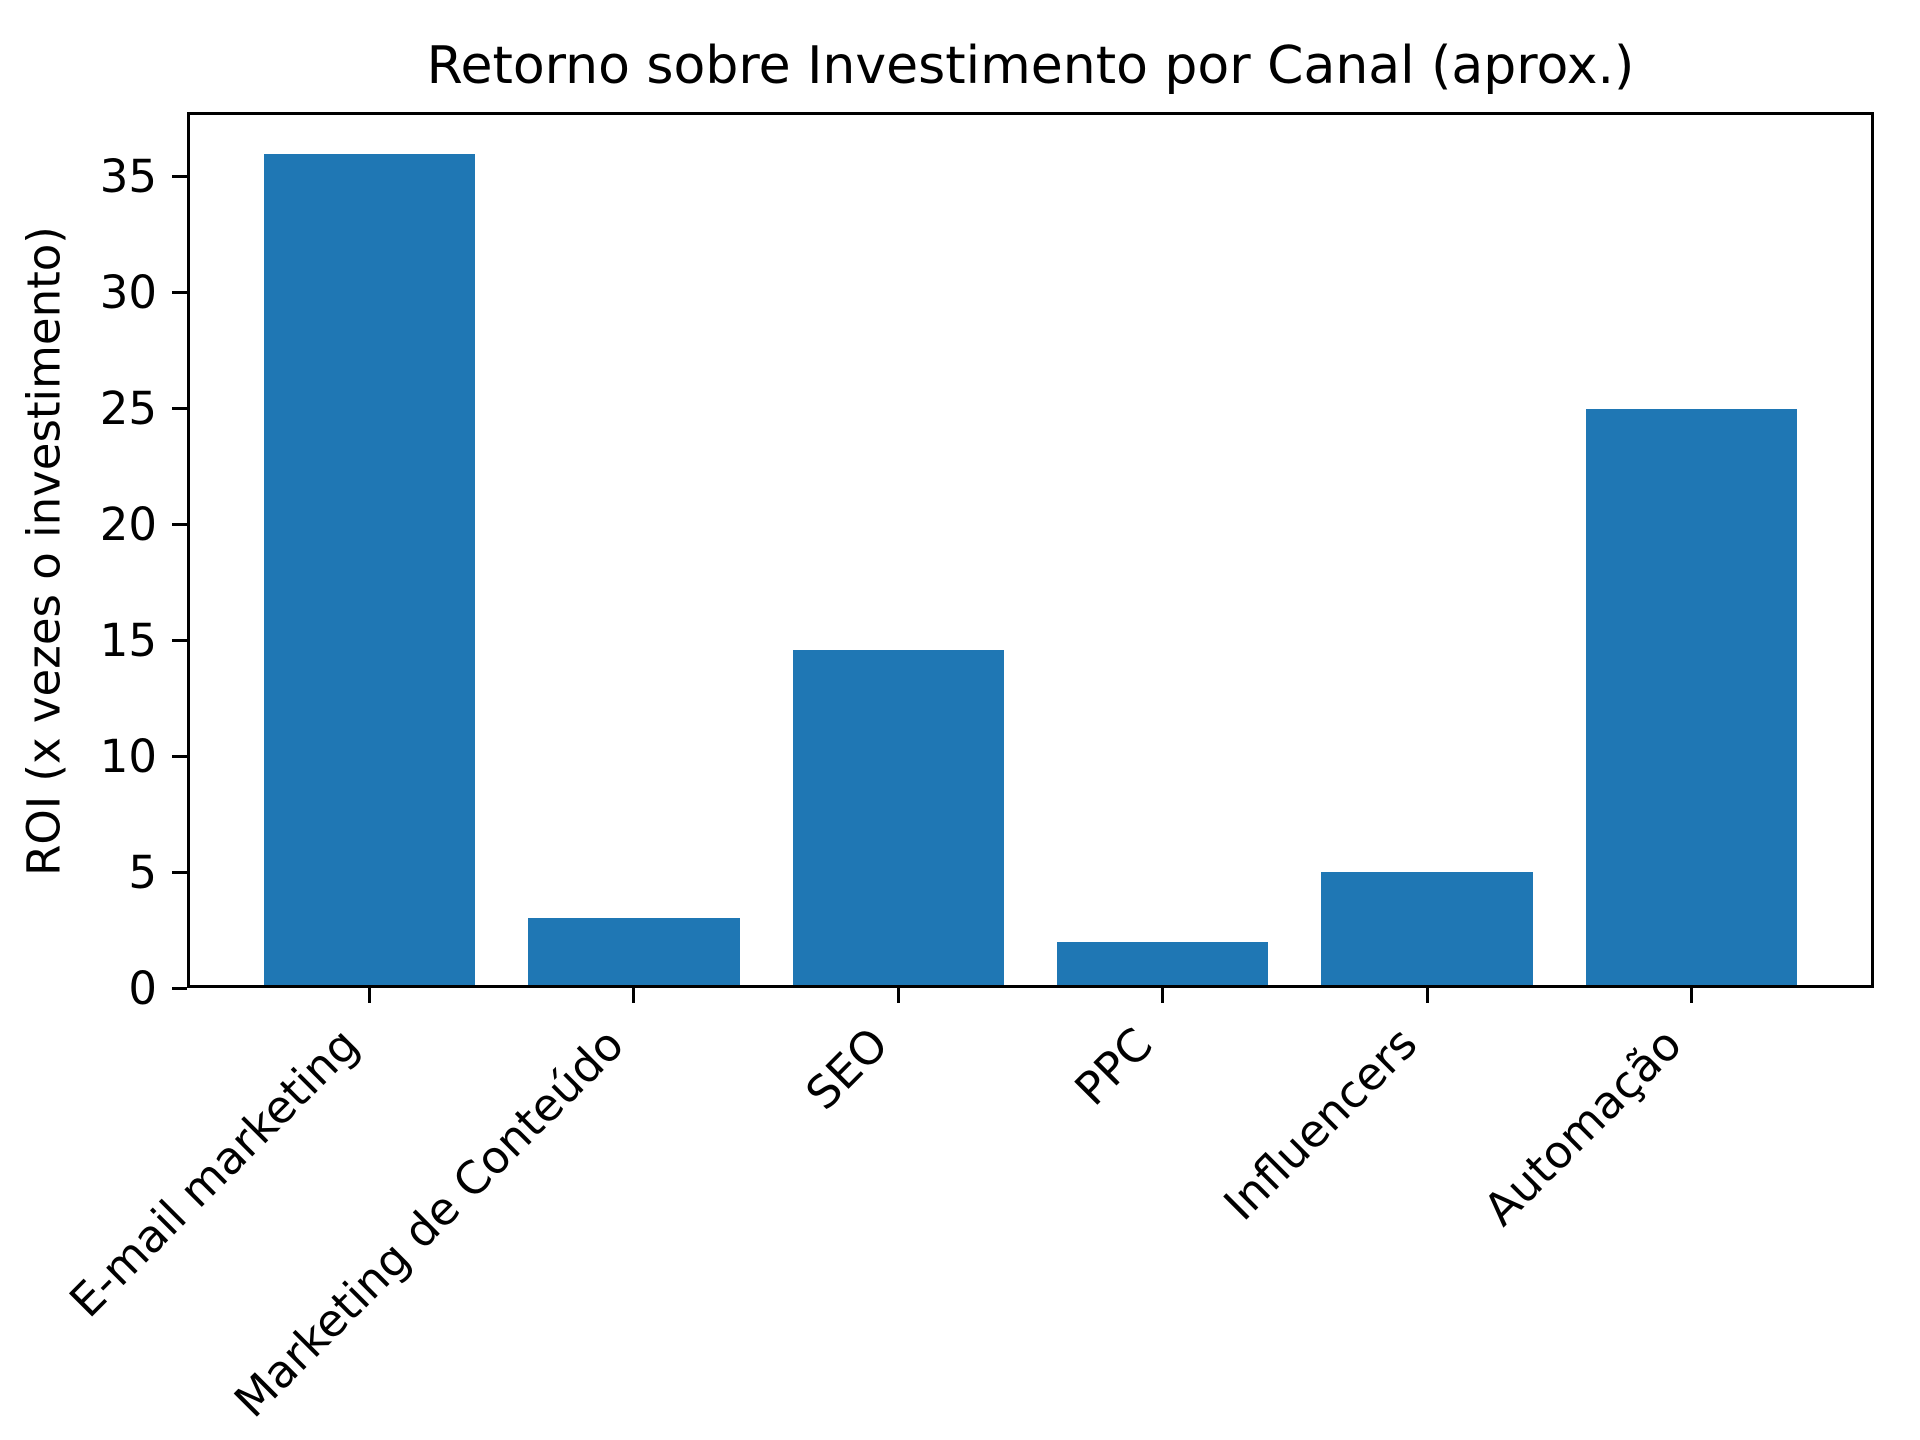  Describe the element at coordinates (1582, 1126) in the screenshot. I see `x-tick-label: Automação` at that location.